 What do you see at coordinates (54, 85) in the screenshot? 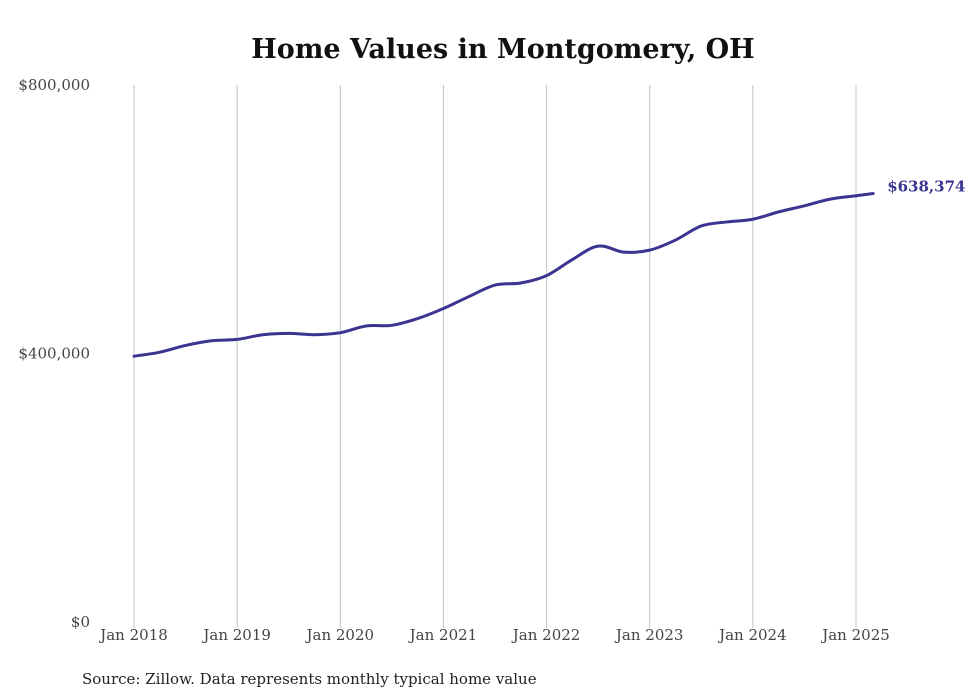
I see `y-tick-label: $800,000` at bounding box center [54, 85].